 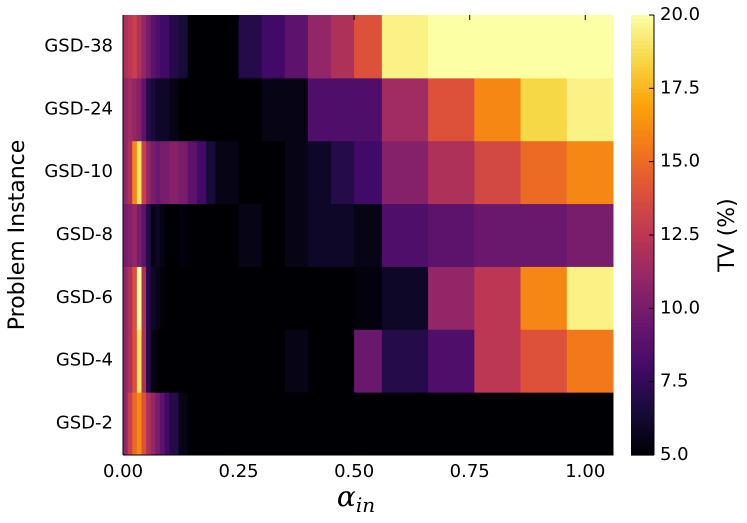 What do you see at coordinates (354, 471) in the screenshot?
I see `x-tick-label: 0.50` at bounding box center [354, 471].